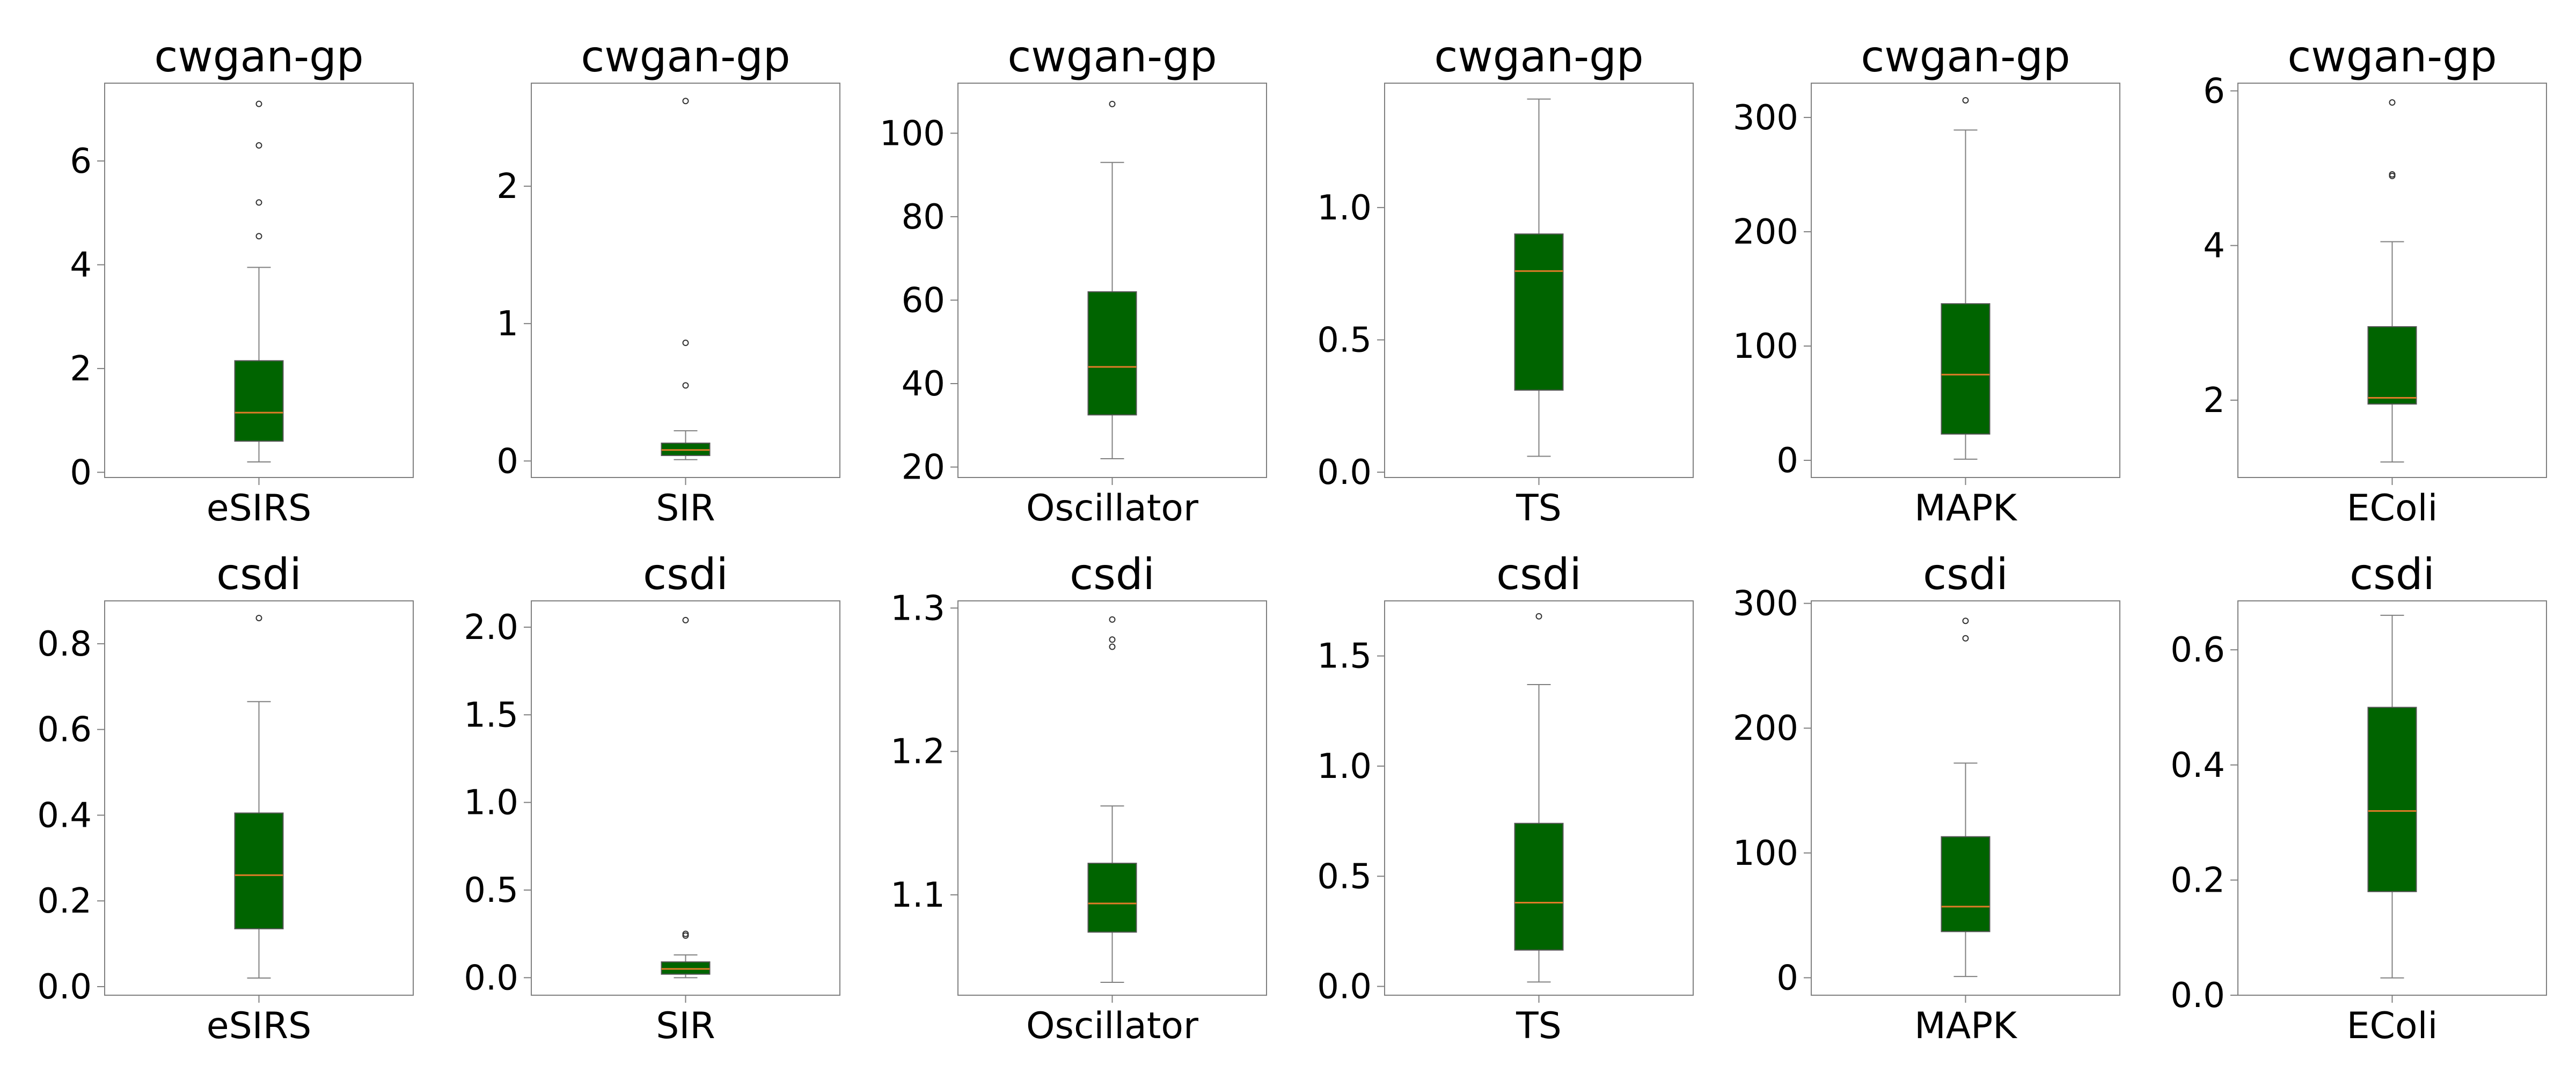 The width and height of the screenshot is (2576, 1073). What do you see at coordinates (917, 752) in the screenshot?
I see `y-tick-label: 1.2` at bounding box center [917, 752].